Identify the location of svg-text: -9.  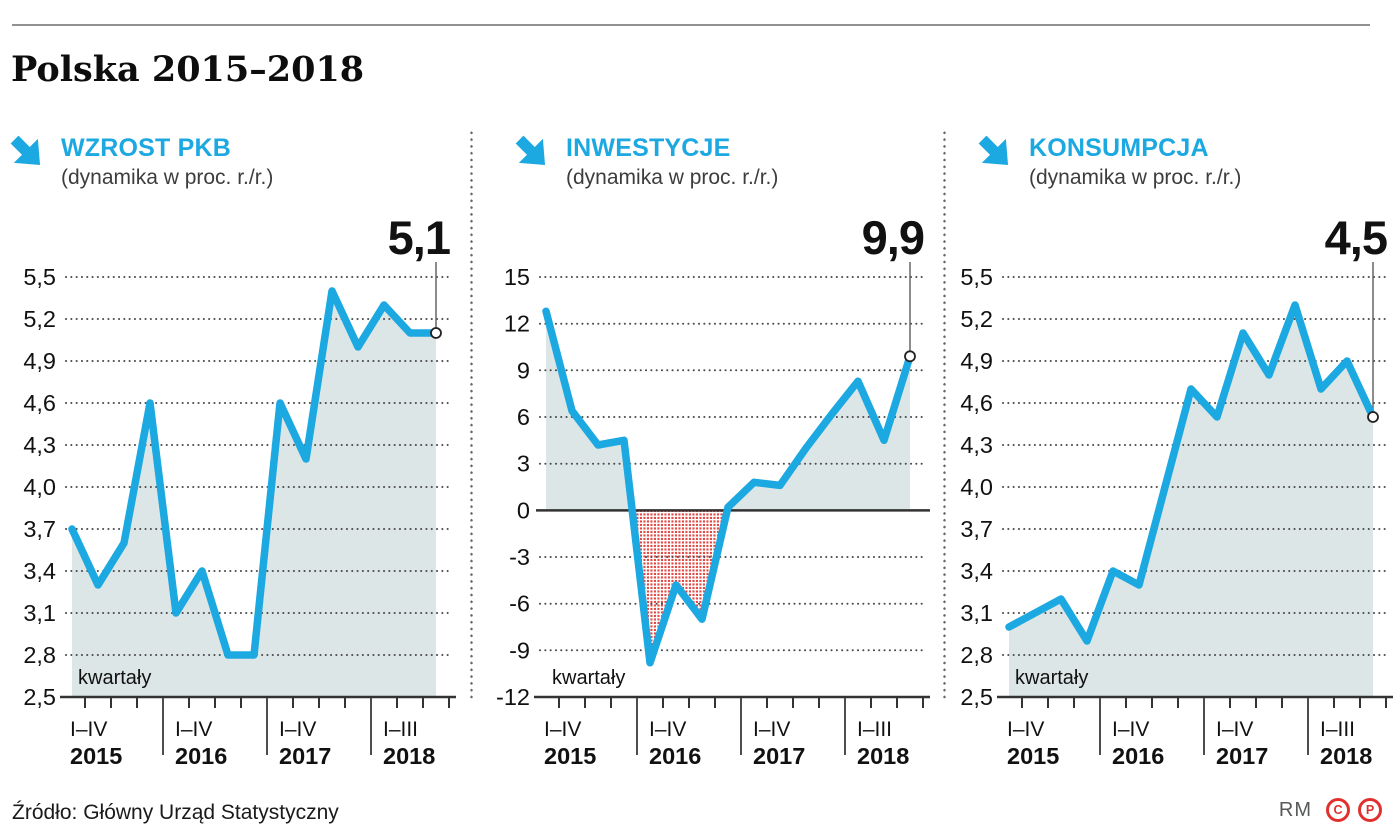
(519, 650).